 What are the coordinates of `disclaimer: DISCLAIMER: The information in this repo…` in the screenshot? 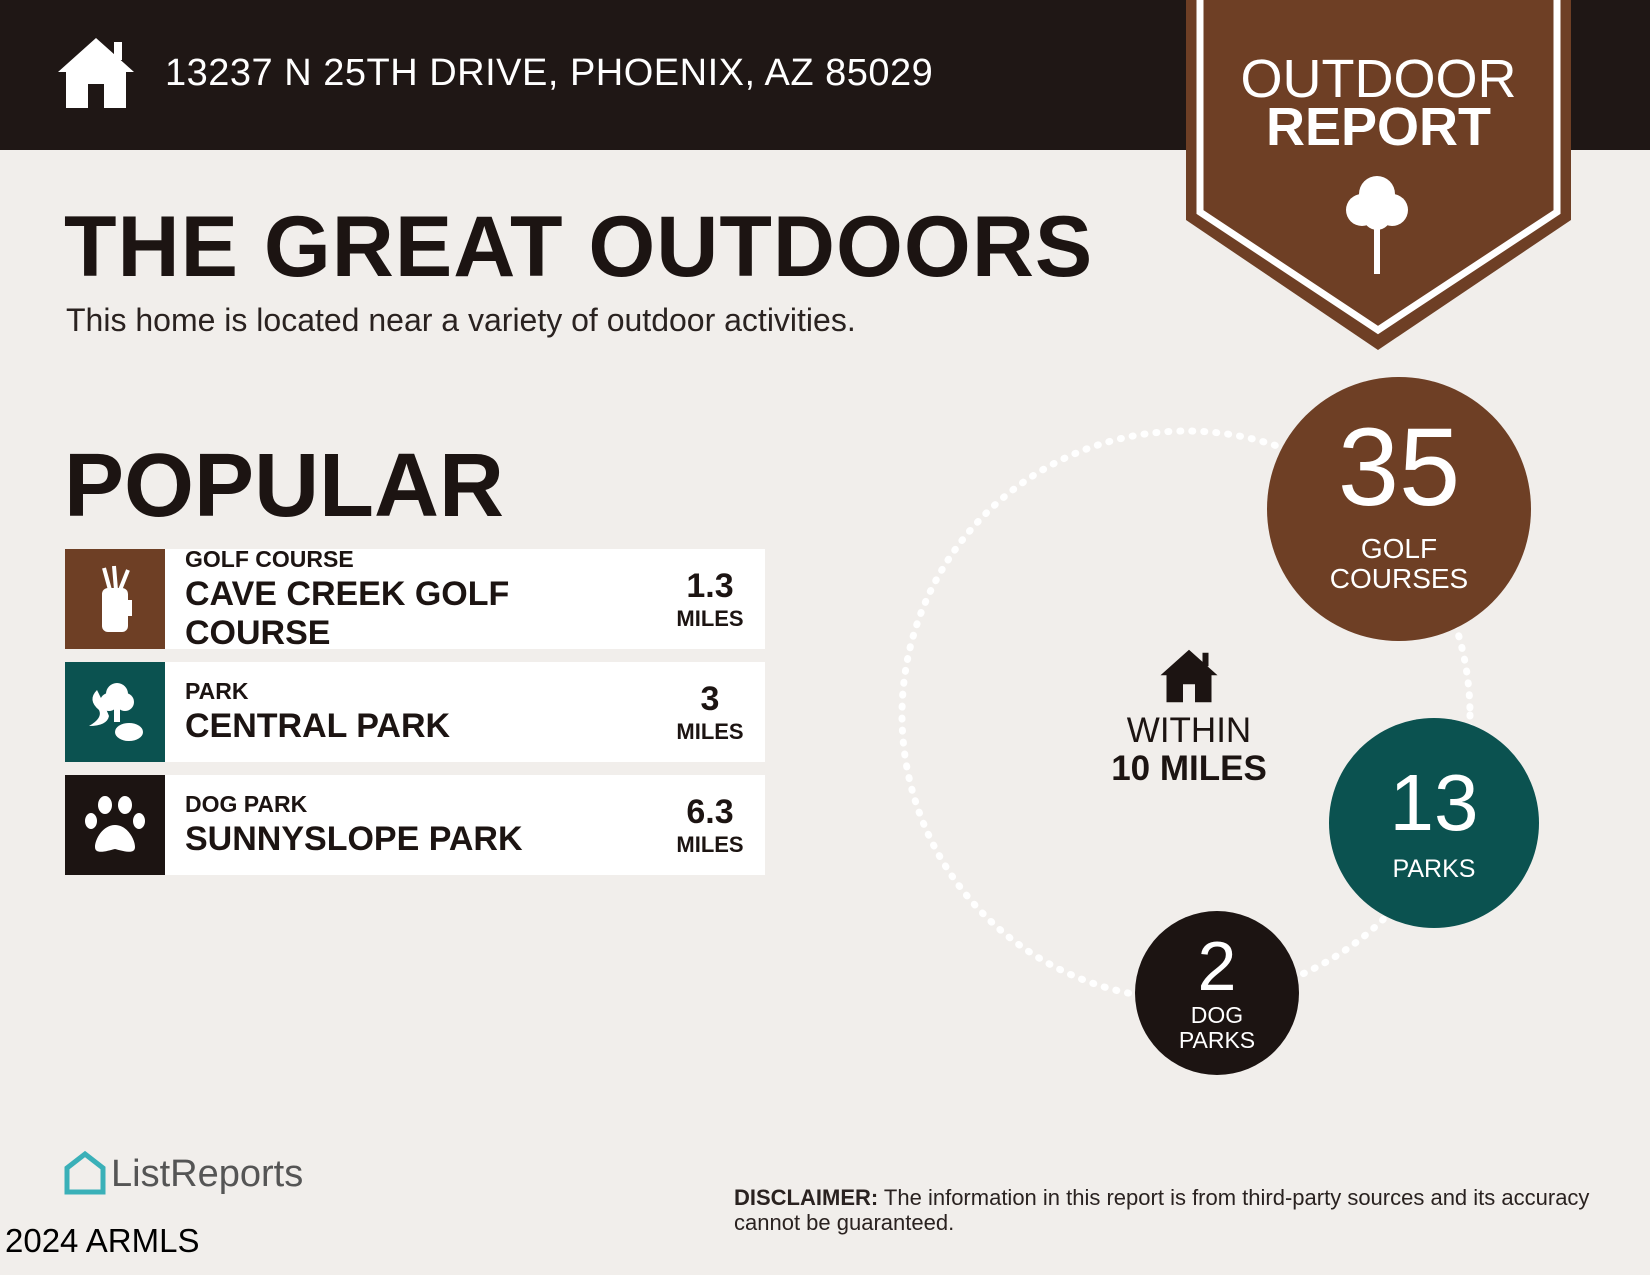 It's located at (1174, 1210).